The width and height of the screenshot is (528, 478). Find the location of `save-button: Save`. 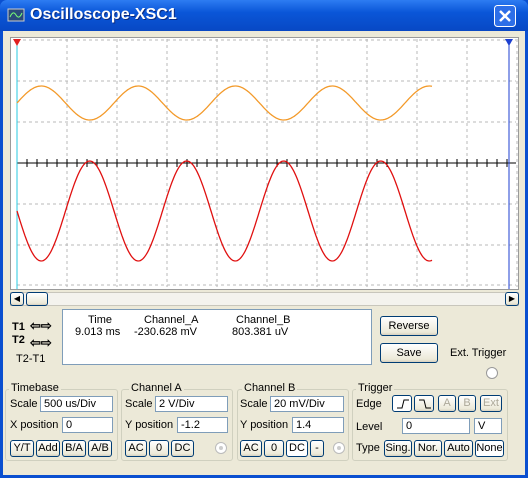

save-button: Save is located at coordinates (409, 353).